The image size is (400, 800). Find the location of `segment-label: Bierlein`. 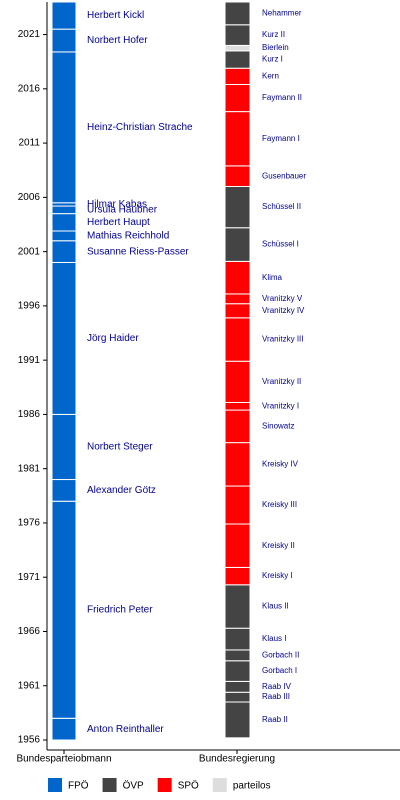

segment-label: Bierlein is located at coordinates (275, 47).